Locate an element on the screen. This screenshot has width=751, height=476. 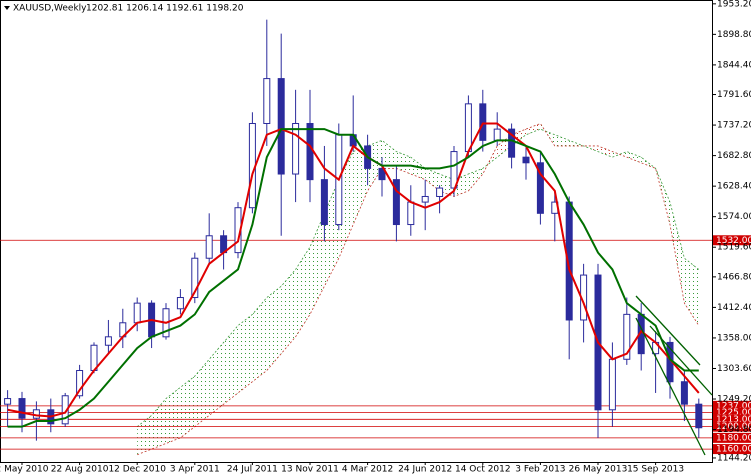
y-tick-label: 1249.20 is located at coordinates (734, 400).